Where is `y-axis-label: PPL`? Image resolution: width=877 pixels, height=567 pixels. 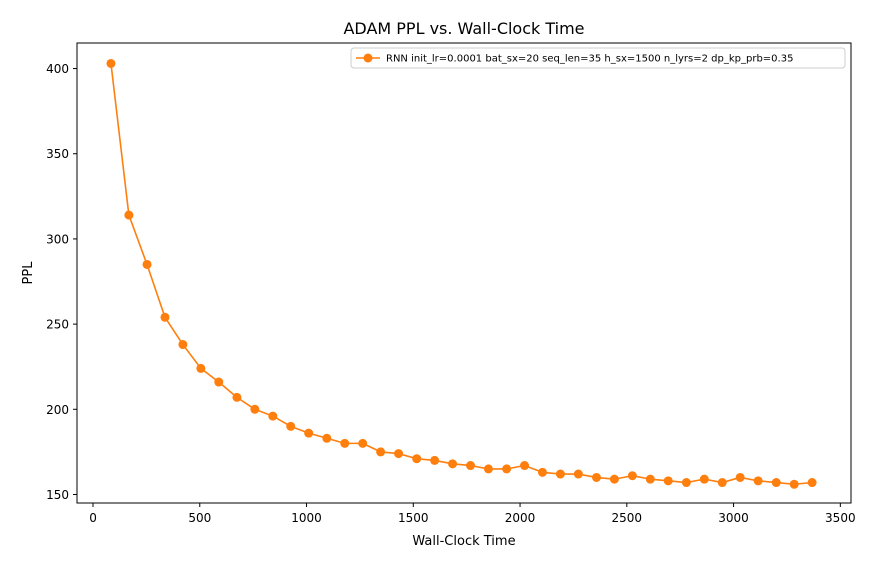
y-axis-label: PPL is located at coordinates (28, 273).